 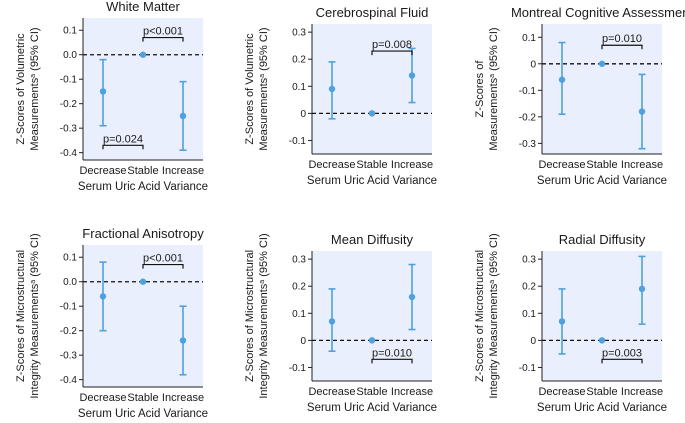 What do you see at coordinates (123, 139) in the screenshot?
I see `p-value-label: p=0.024` at bounding box center [123, 139].